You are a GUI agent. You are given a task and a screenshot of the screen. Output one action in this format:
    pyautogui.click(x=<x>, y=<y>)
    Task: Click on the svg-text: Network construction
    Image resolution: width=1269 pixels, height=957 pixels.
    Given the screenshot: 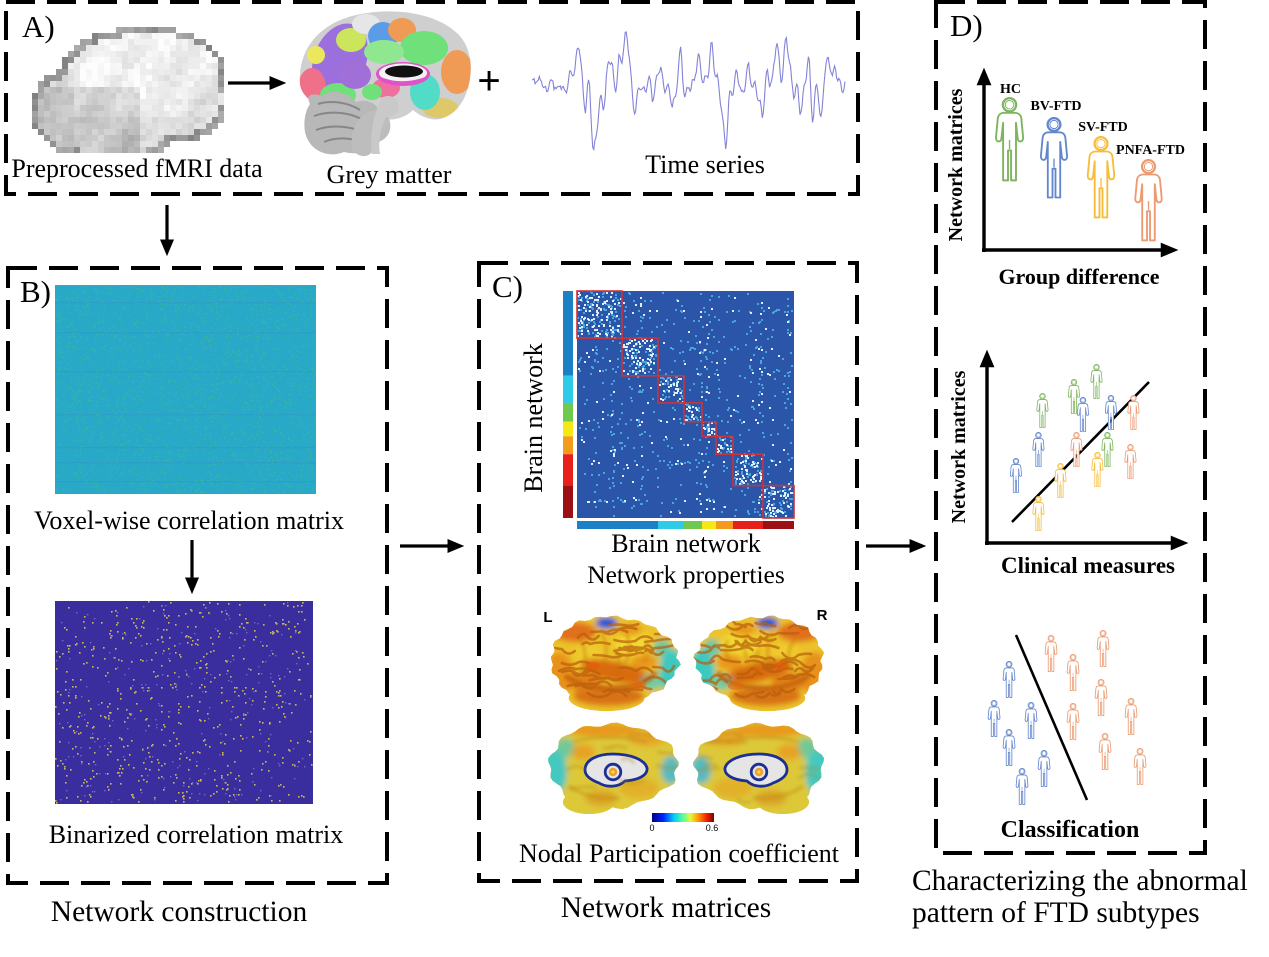 What is the action you would take?
    pyautogui.click(x=179, y=912)
    